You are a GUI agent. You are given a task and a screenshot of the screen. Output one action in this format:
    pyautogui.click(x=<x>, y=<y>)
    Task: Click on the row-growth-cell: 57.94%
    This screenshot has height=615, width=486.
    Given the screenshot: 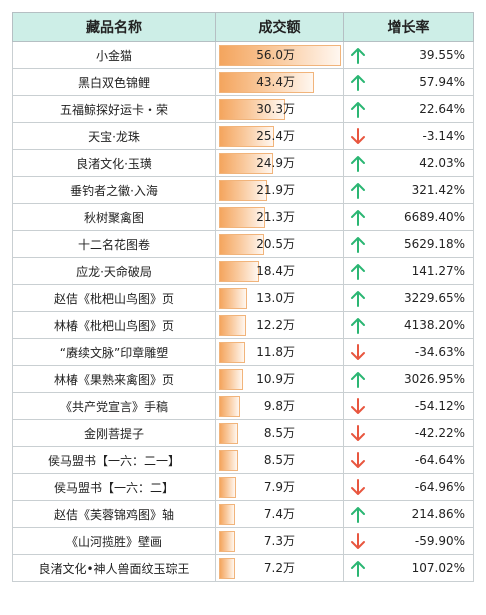 What is the action you would take?
    pyautogui.click(x=408, y=82)
    